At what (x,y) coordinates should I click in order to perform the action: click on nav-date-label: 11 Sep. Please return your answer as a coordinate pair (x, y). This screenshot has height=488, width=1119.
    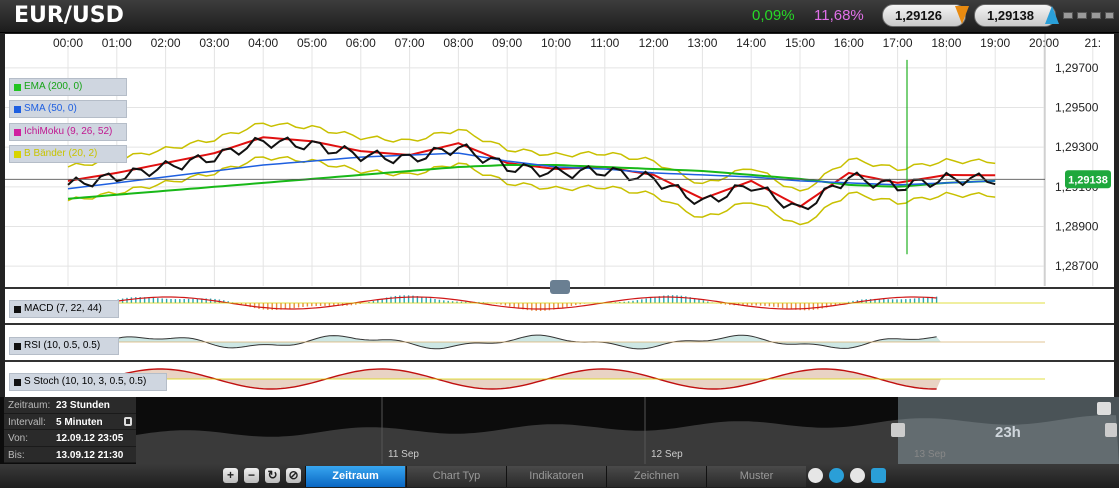
    Looking at the image, I should click on (403, 454).